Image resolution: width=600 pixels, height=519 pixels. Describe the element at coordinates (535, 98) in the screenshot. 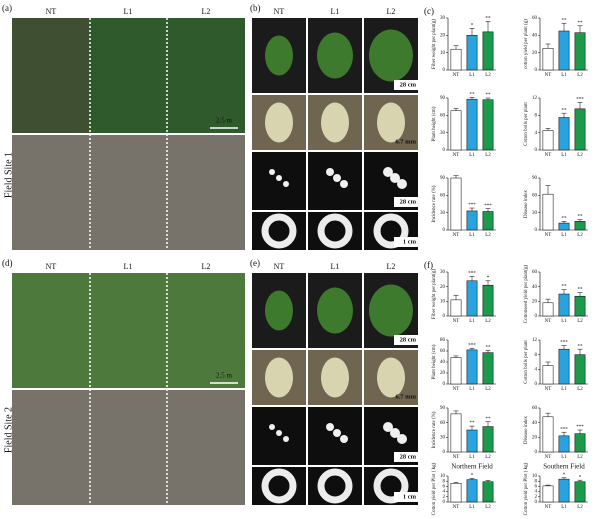

I see `y-tick-label: 12` at that location.